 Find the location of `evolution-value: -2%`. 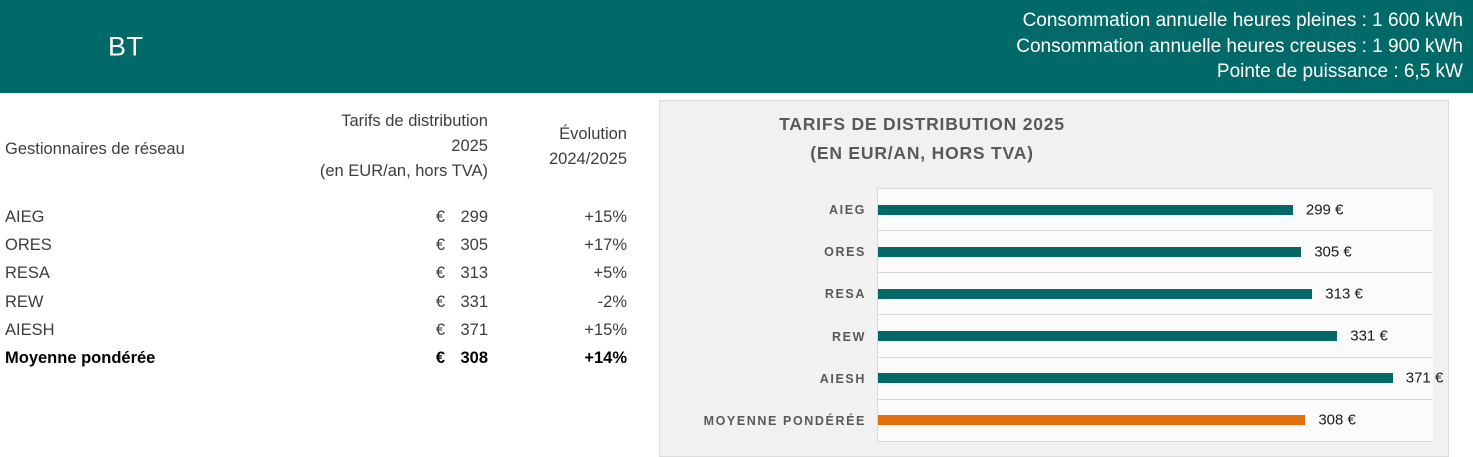

evolution-value: -2% is located at coordinates (612, 301).